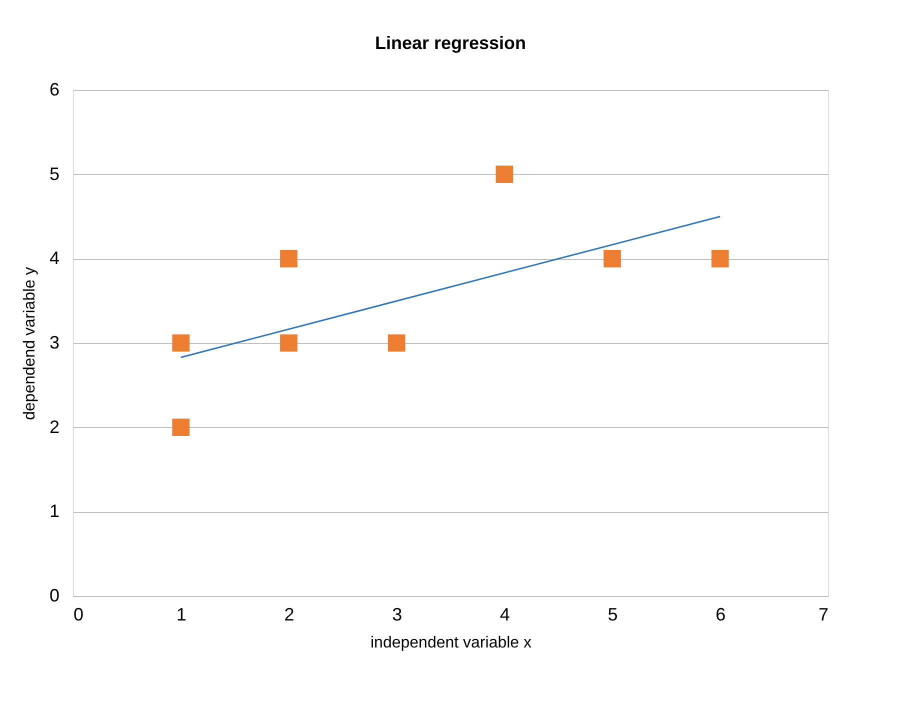 This screenshot has height=728, width=906. I want to click on y-tick-label: 4, so click(54, 258).